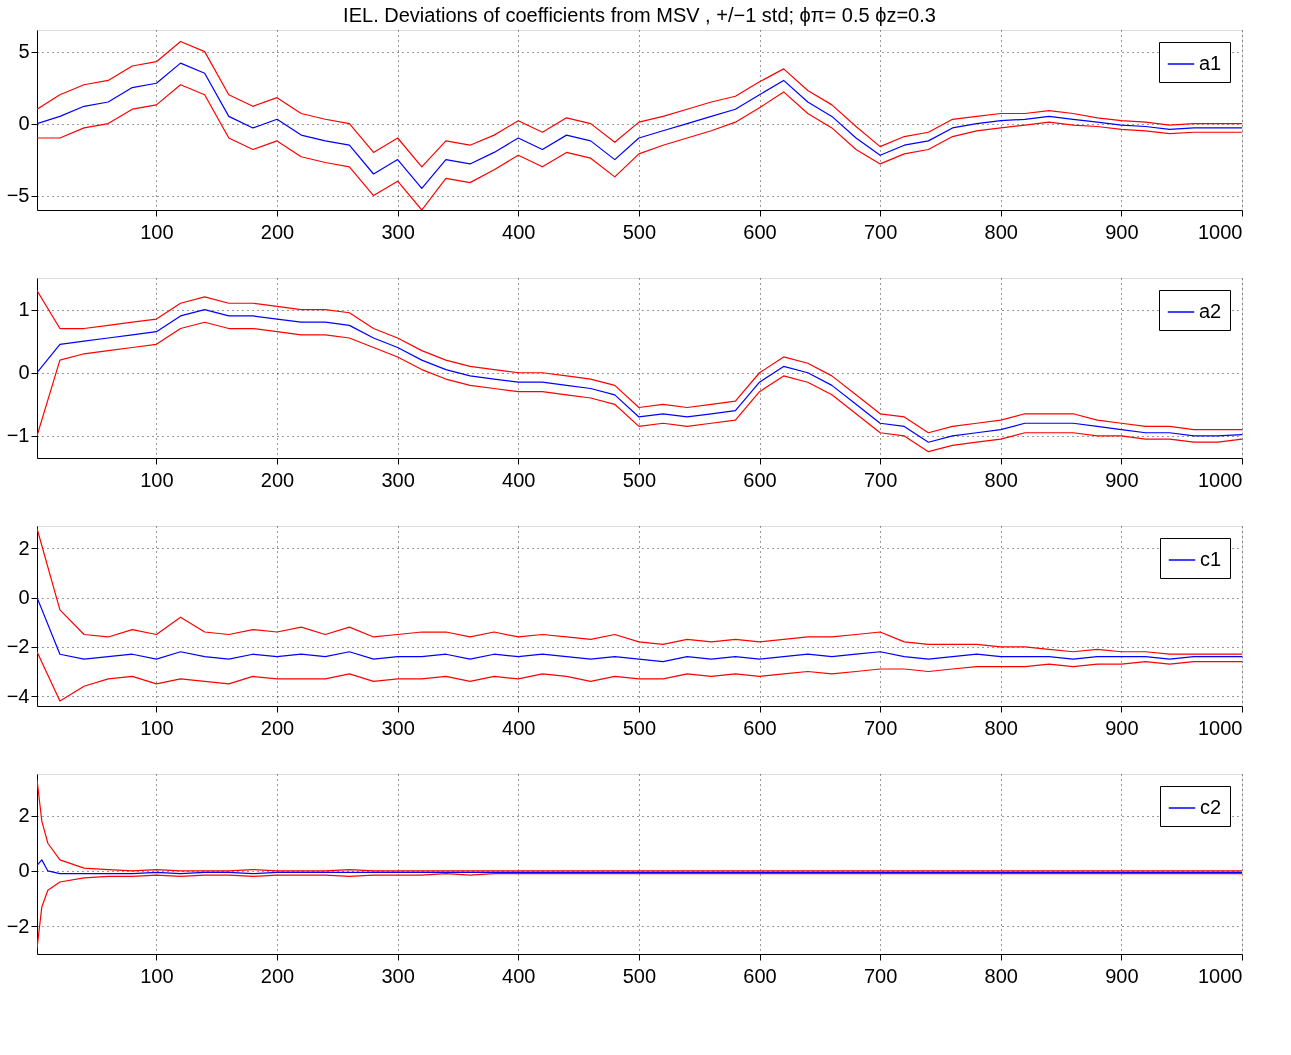  Describe the element at coordinates (24, 309) in the screenshot. I see `y-tick-label: 1` at that location.